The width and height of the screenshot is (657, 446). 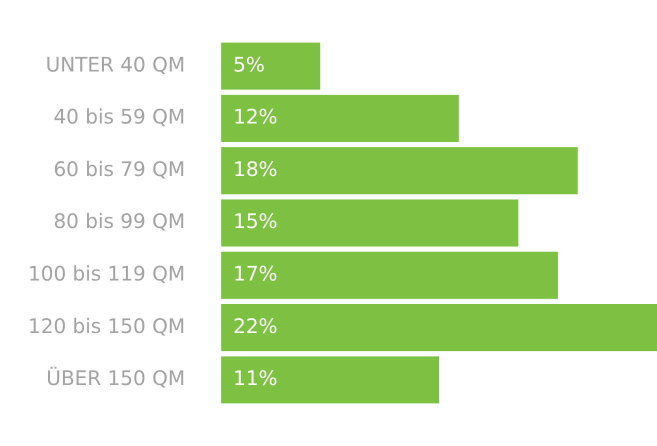 I want to click on y-tick-label: 80 bis 99 QM, so click(x=119, y=221).